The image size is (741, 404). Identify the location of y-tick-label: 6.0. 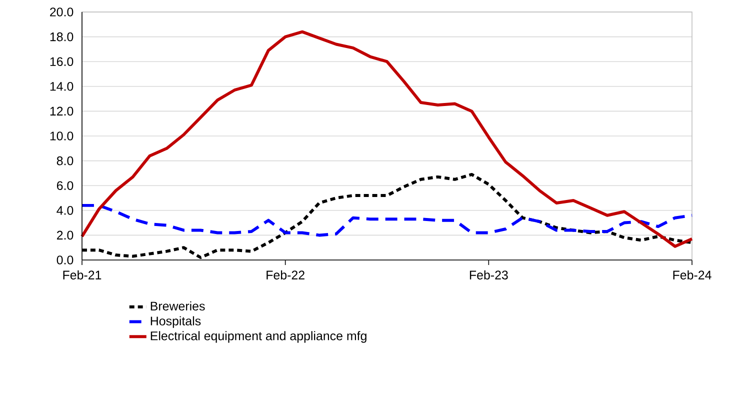
(65, 185).